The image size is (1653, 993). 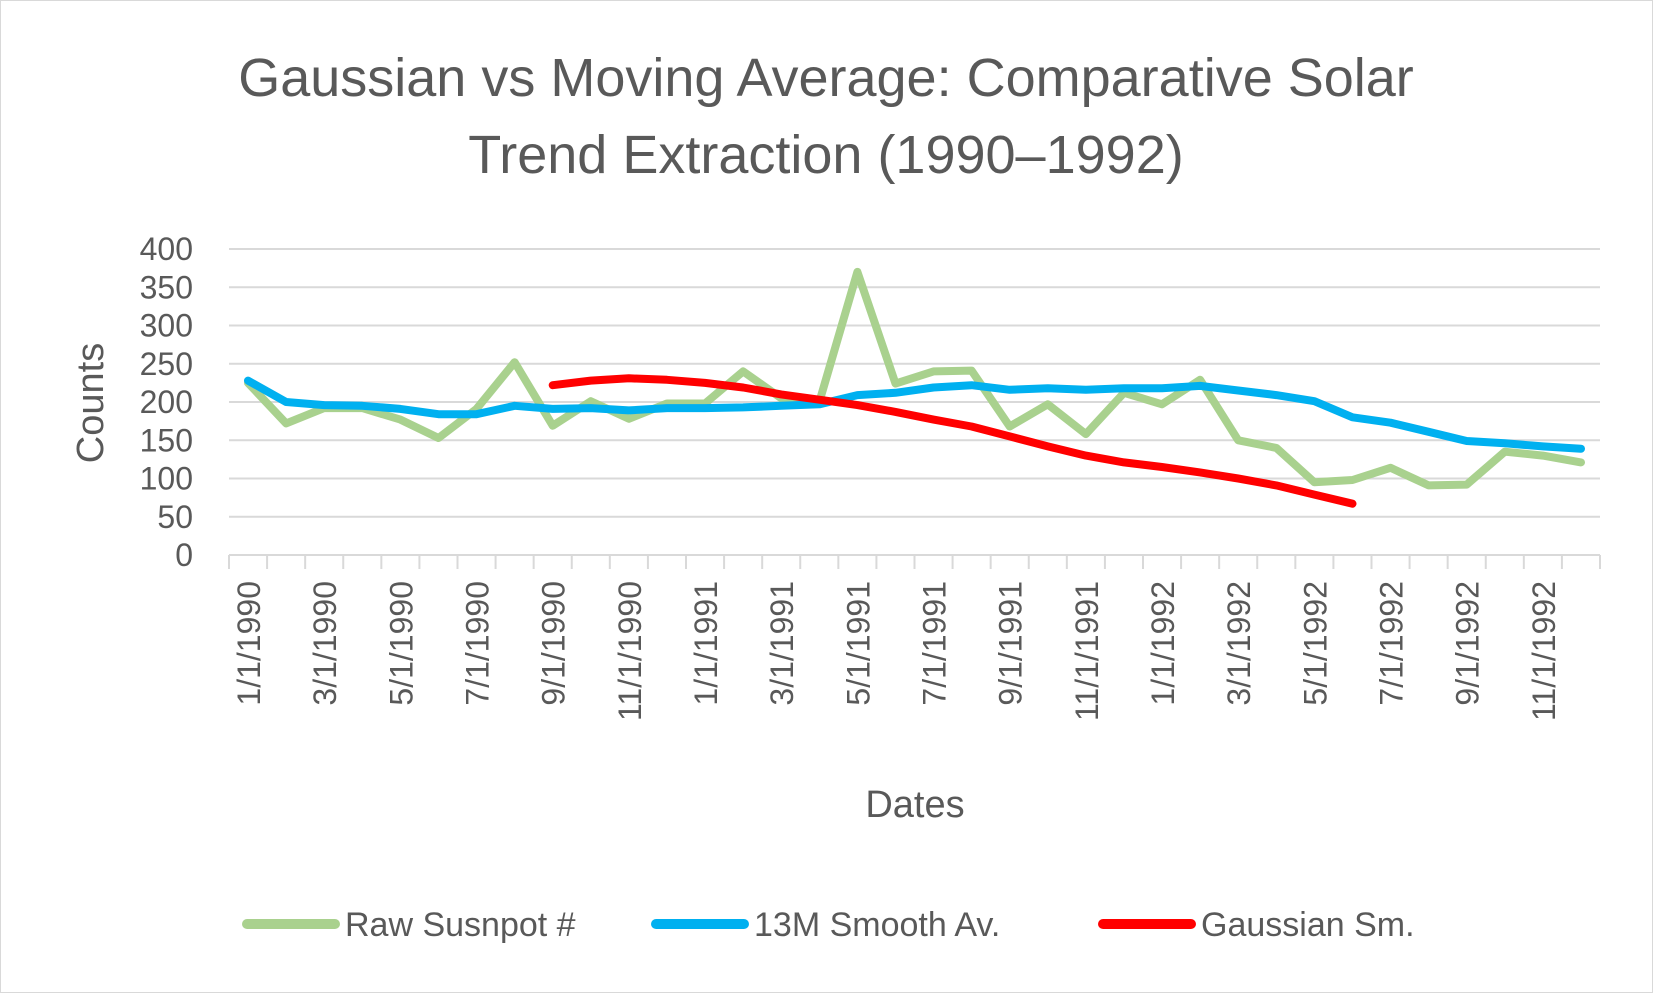 I want to click on y-tick-label: 50, so click(x=175, y=517).